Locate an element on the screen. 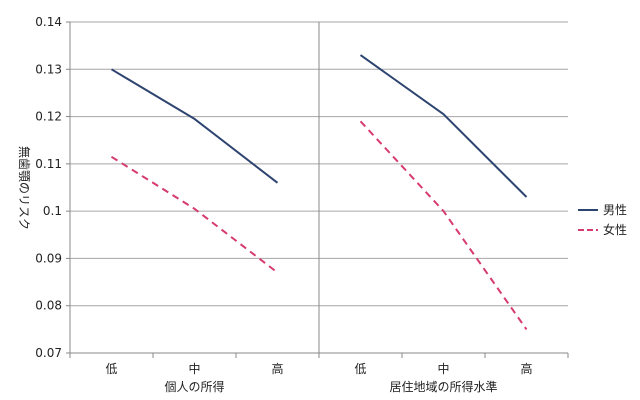 The image size is (640, 400). y-tick-label: 0.14 is located at coordinates (48, 22).